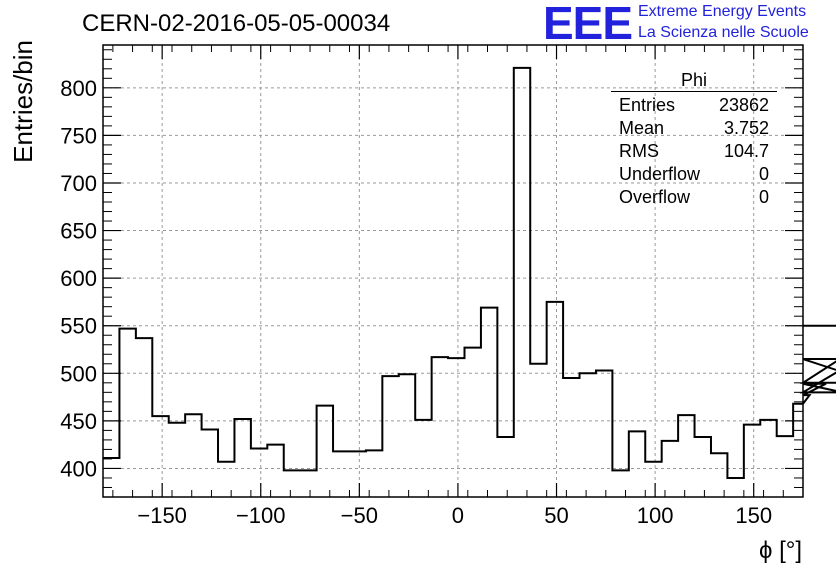  Describe the element at coordinates (78, 468) in the screenshot. I see `y-tick-label: 400` at that location.